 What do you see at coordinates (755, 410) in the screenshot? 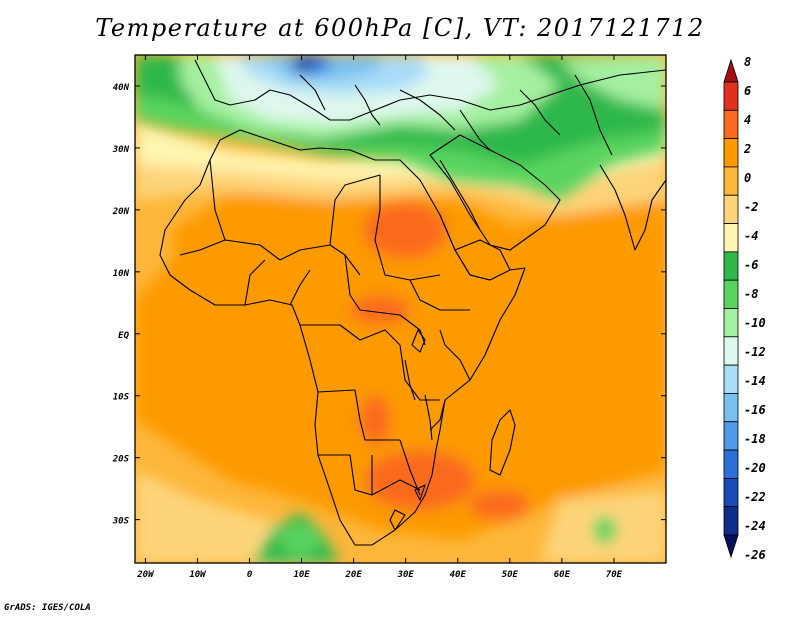
I see `colorbar-label: -16` at bounding box center [755, 410].